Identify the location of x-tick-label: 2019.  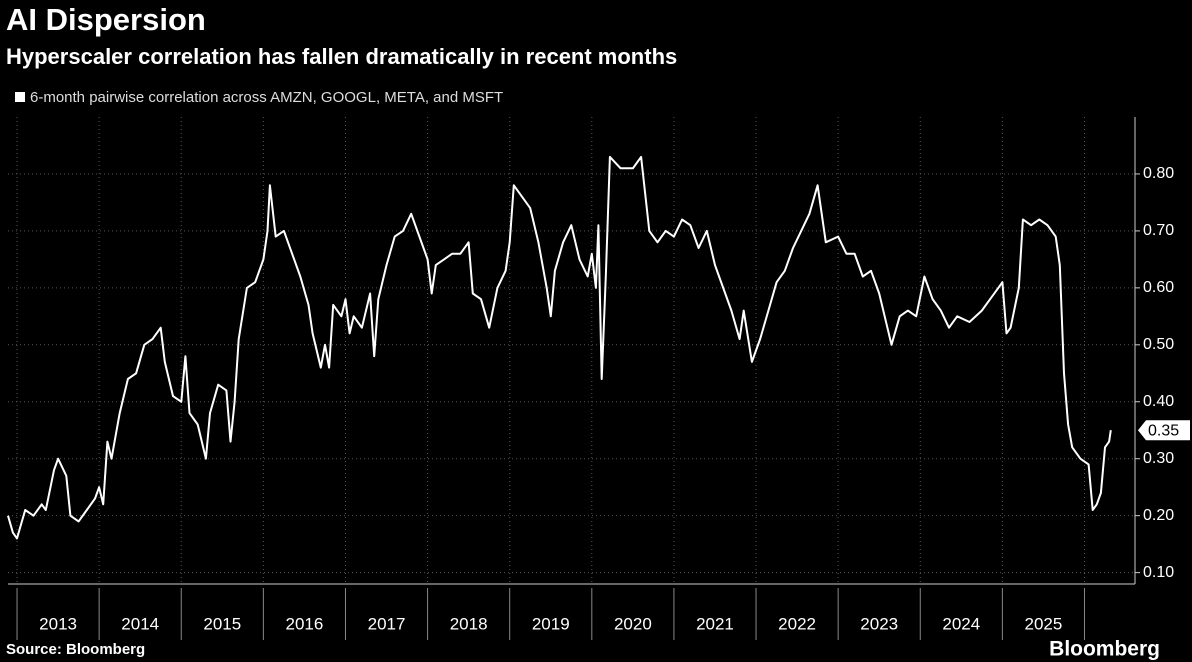
(551, 623).